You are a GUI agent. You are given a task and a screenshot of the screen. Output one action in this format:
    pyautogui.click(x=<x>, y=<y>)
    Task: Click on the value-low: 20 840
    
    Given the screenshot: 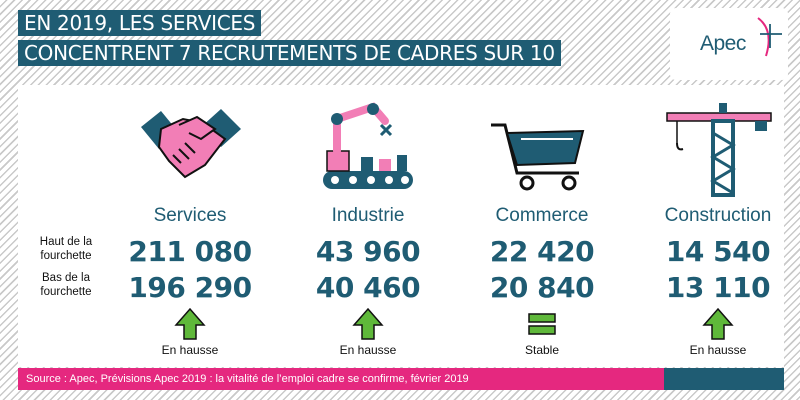 What is the action you would take?
    pyautogui.click(x=542, y=287)
    